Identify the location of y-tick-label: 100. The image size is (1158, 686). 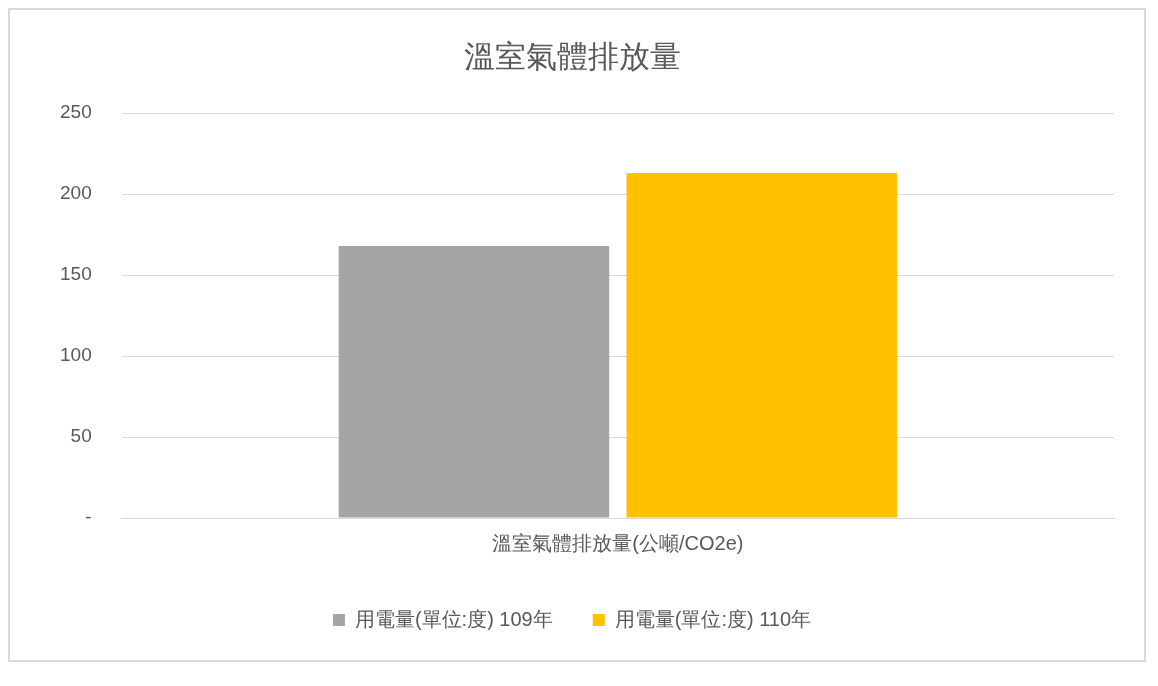
(76, 355).